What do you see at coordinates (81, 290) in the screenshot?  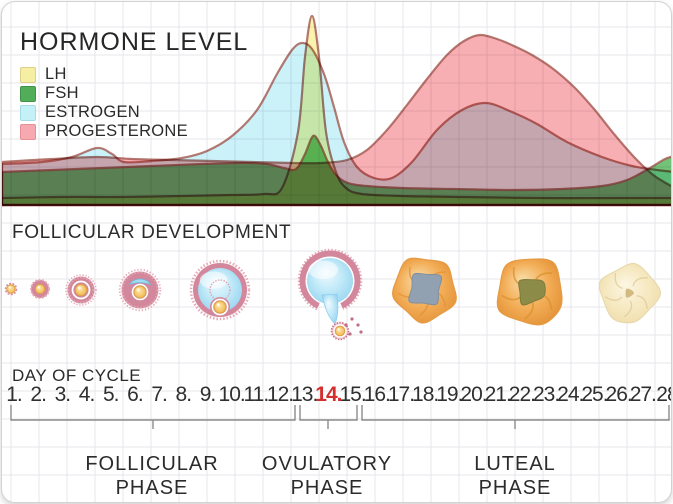 I see `follicle-secondary` at bounding box center [81, 290].